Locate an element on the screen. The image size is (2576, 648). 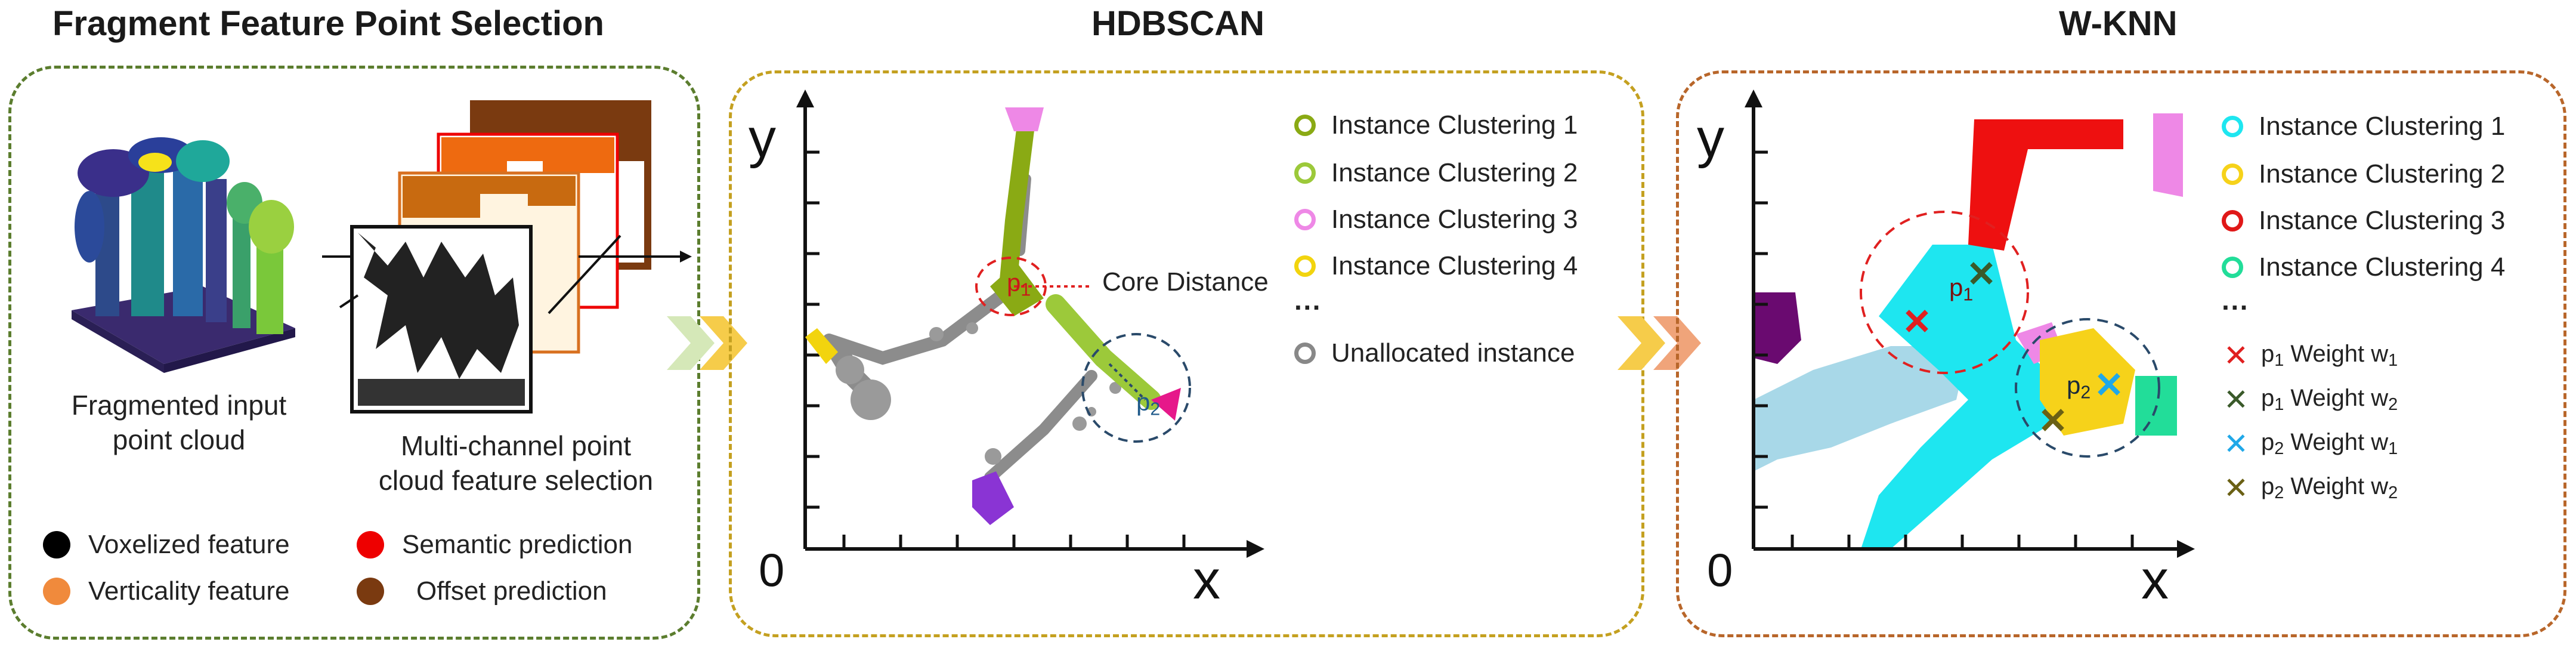
hdbscan-origin-label: 0 is located at coordinates (772, 570).